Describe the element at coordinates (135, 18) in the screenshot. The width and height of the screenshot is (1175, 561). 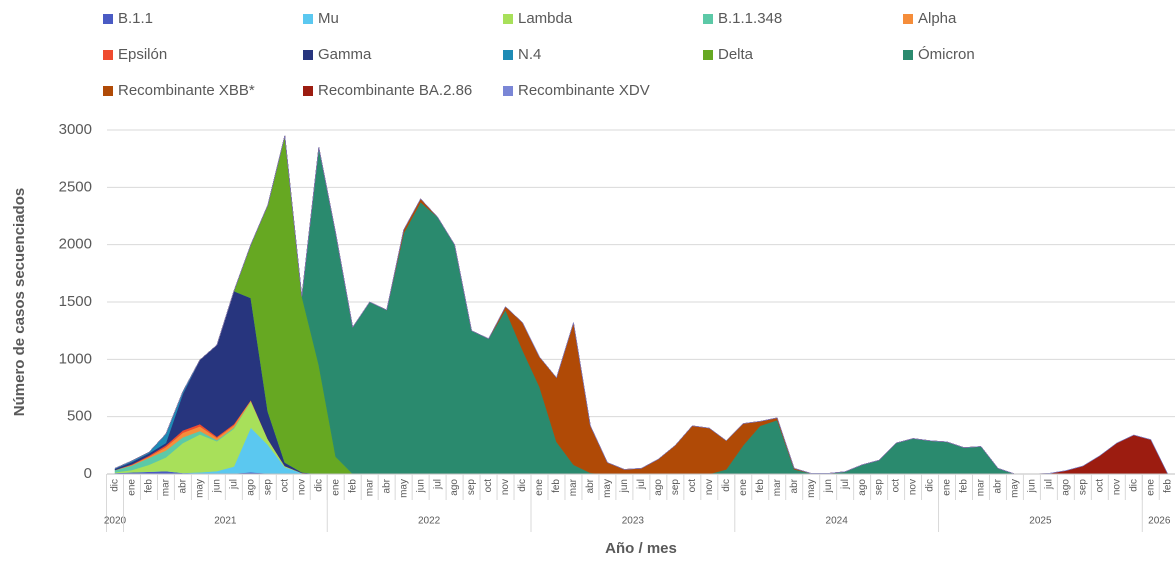
I see `legend-label: B.1.1` at that location.